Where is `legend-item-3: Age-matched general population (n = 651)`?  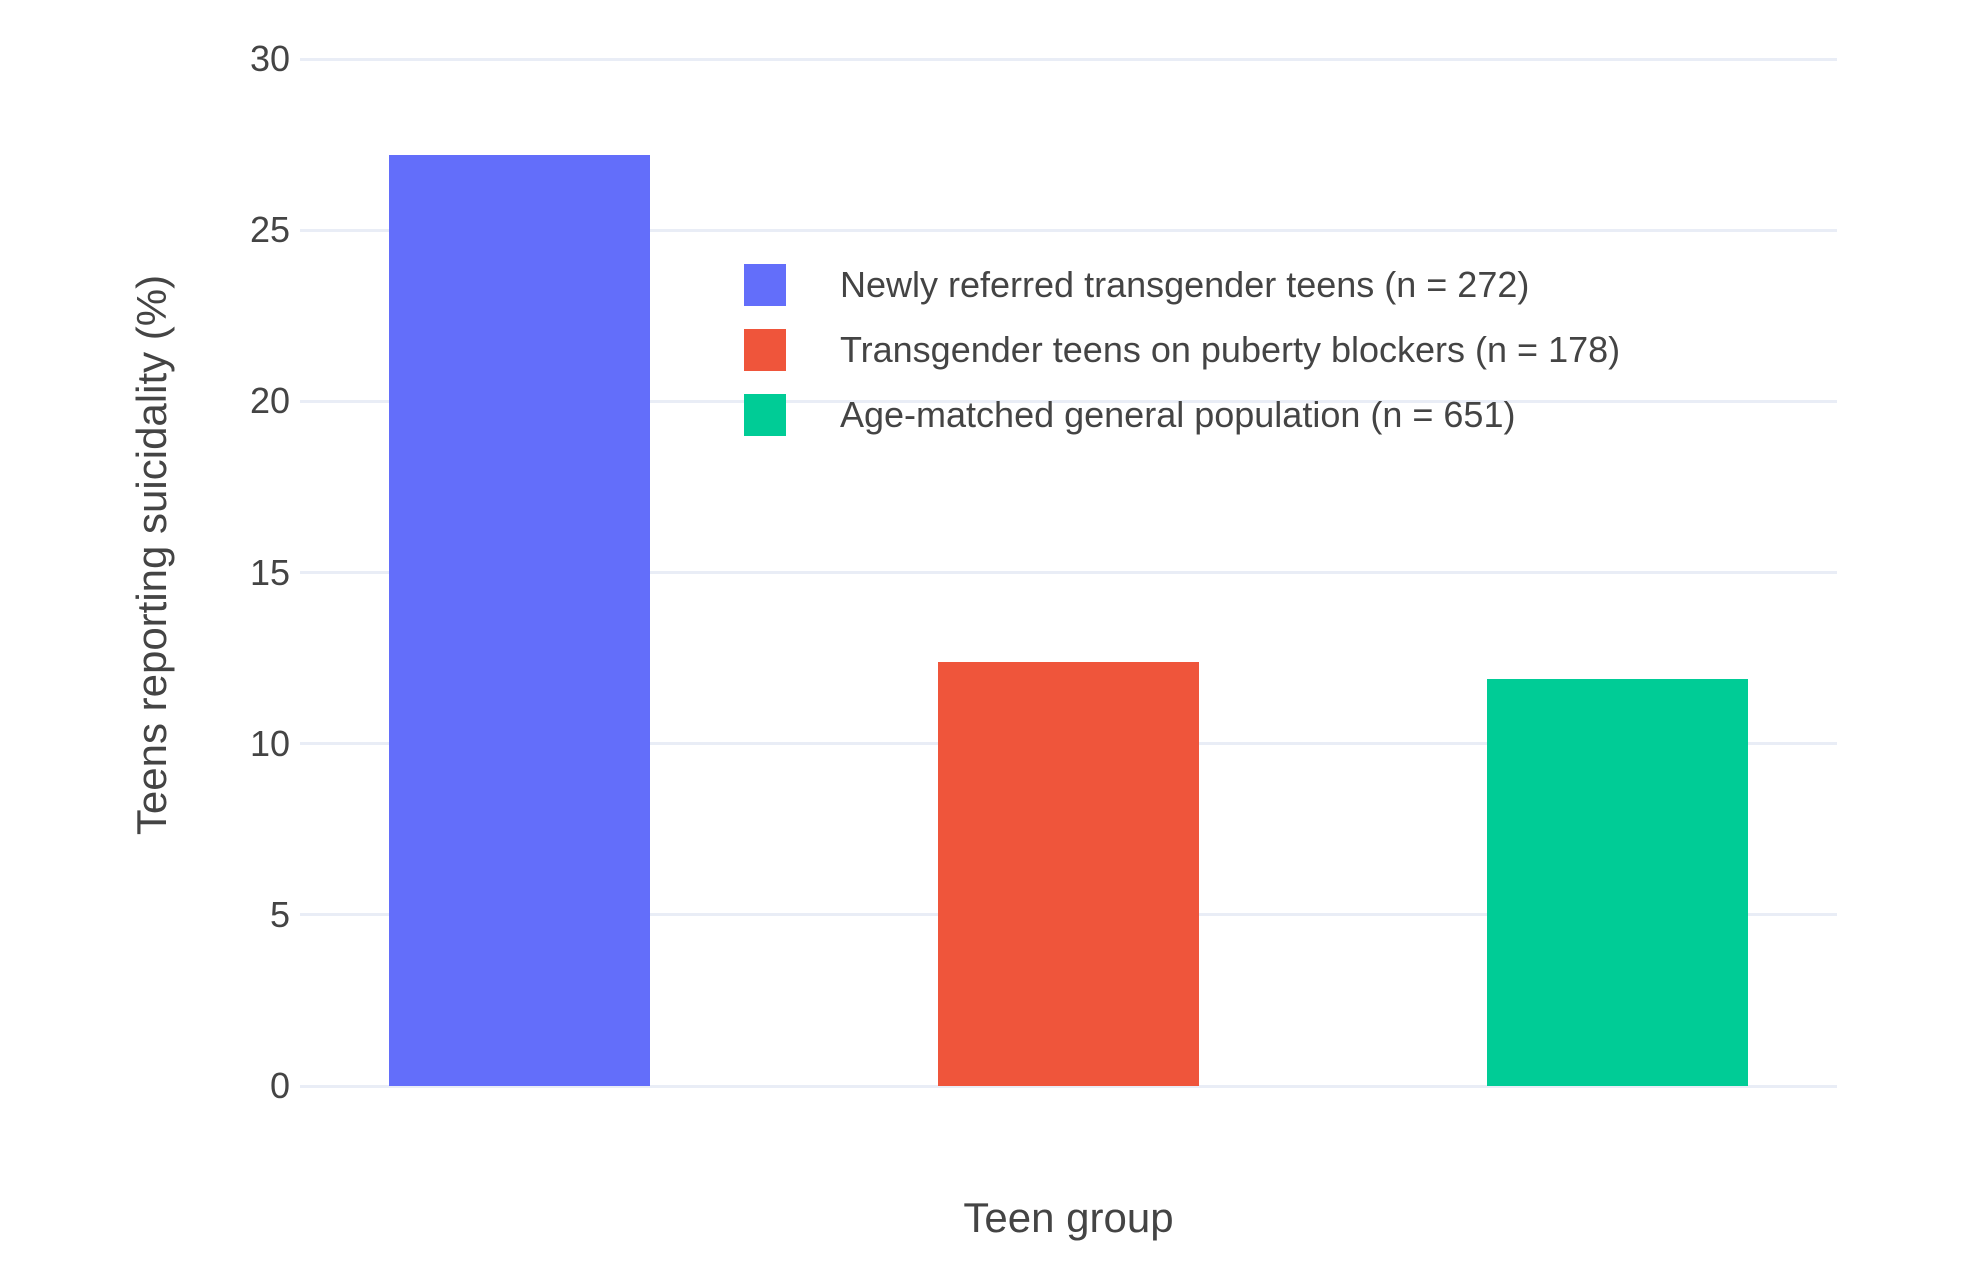
legend-item-3: Age-matched general population (n = 651) is located at coordinates (1129, 415).